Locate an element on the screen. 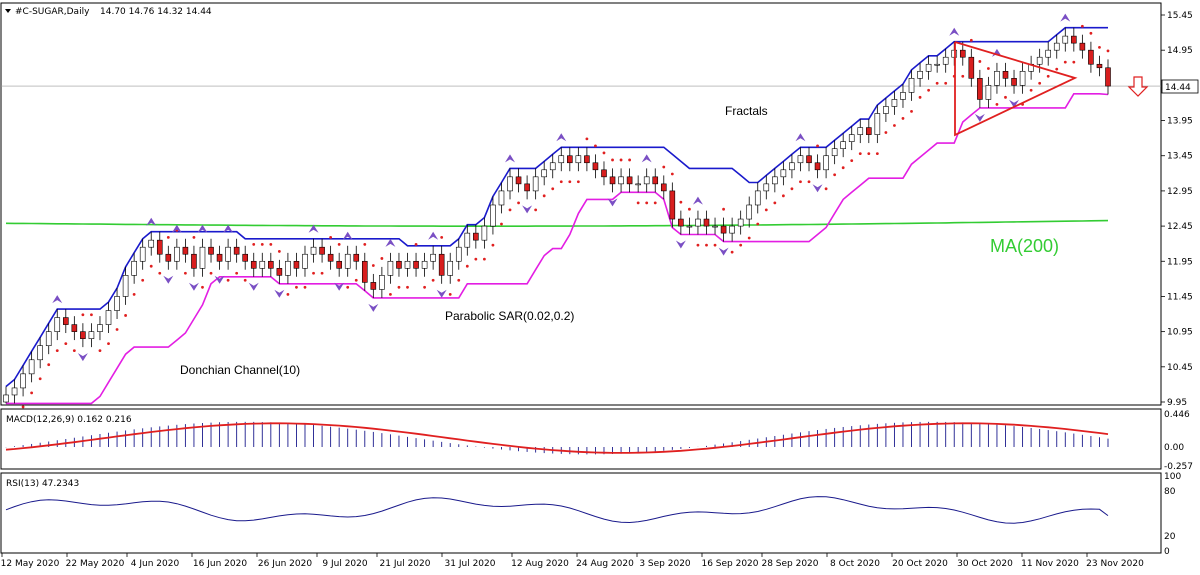  macd-signal-line is located at coordinates (557, 438).